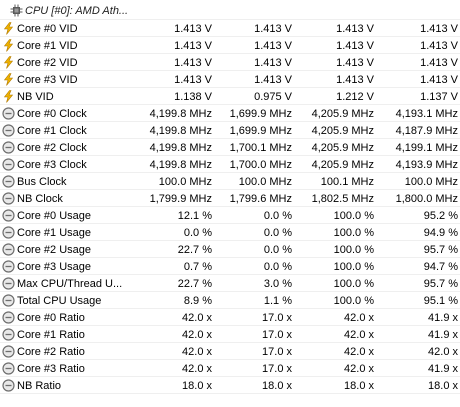 This screenshot has width=460, height=407. What do you see at coordinates (230, 334) in the screenshot?
I see `sensor-row: Core #1 Ratio 42.0 x 17.0 x 42.0 x 41.9 x` at bounding box center [230, 334].